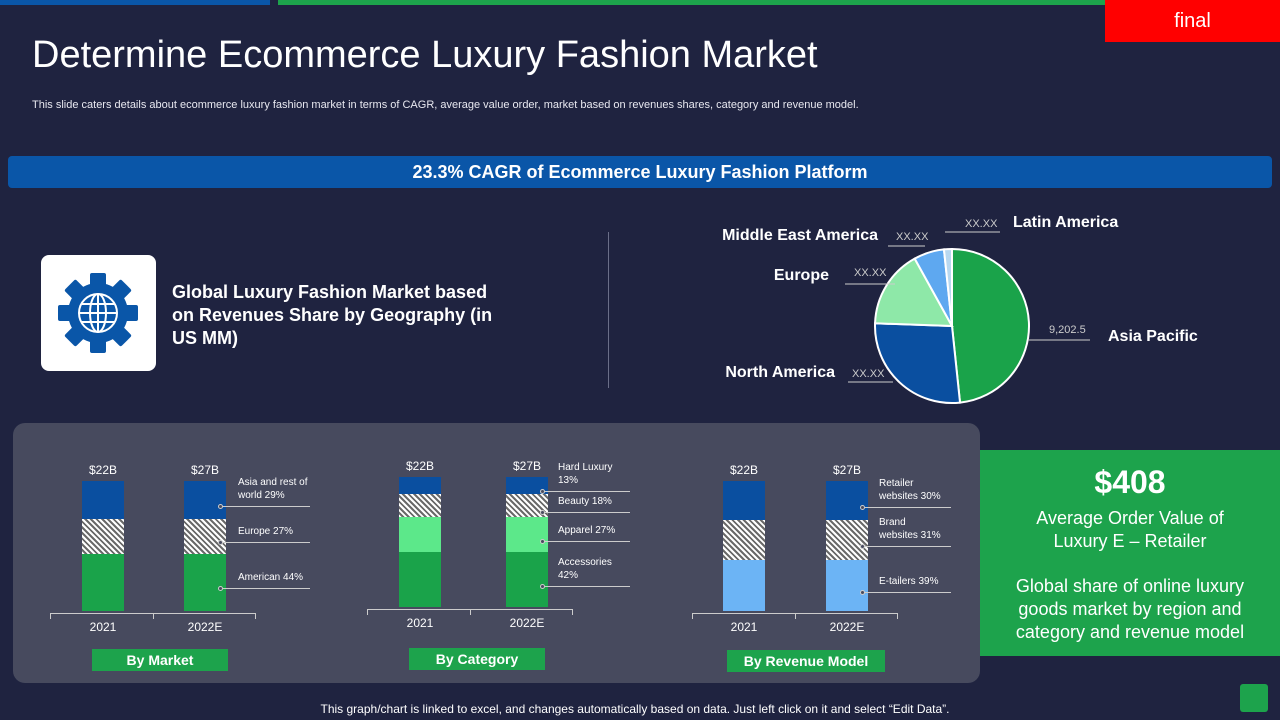 This screenshot has width=1280, height=720. I want to click on series-label: Beauty 18%, so click(585, 501).